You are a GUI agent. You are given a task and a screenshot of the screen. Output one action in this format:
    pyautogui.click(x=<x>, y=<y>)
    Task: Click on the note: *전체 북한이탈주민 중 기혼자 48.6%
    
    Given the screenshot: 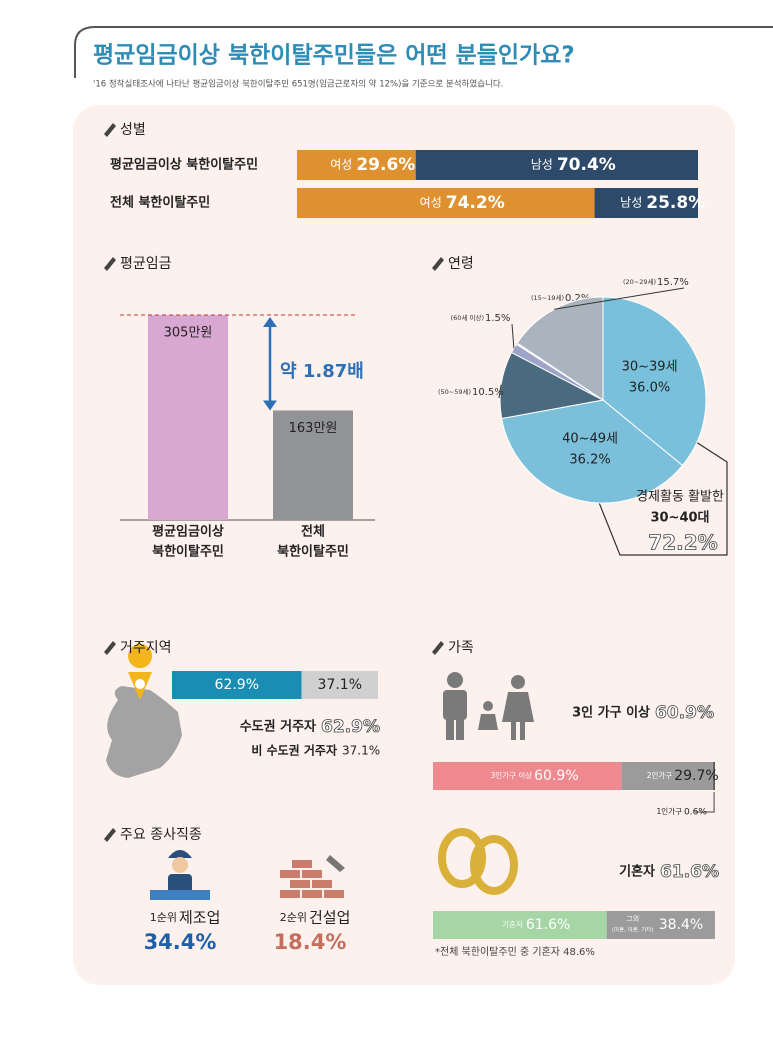 What is the action you would take?
    pyautogui.click(x=515, y=951)
    